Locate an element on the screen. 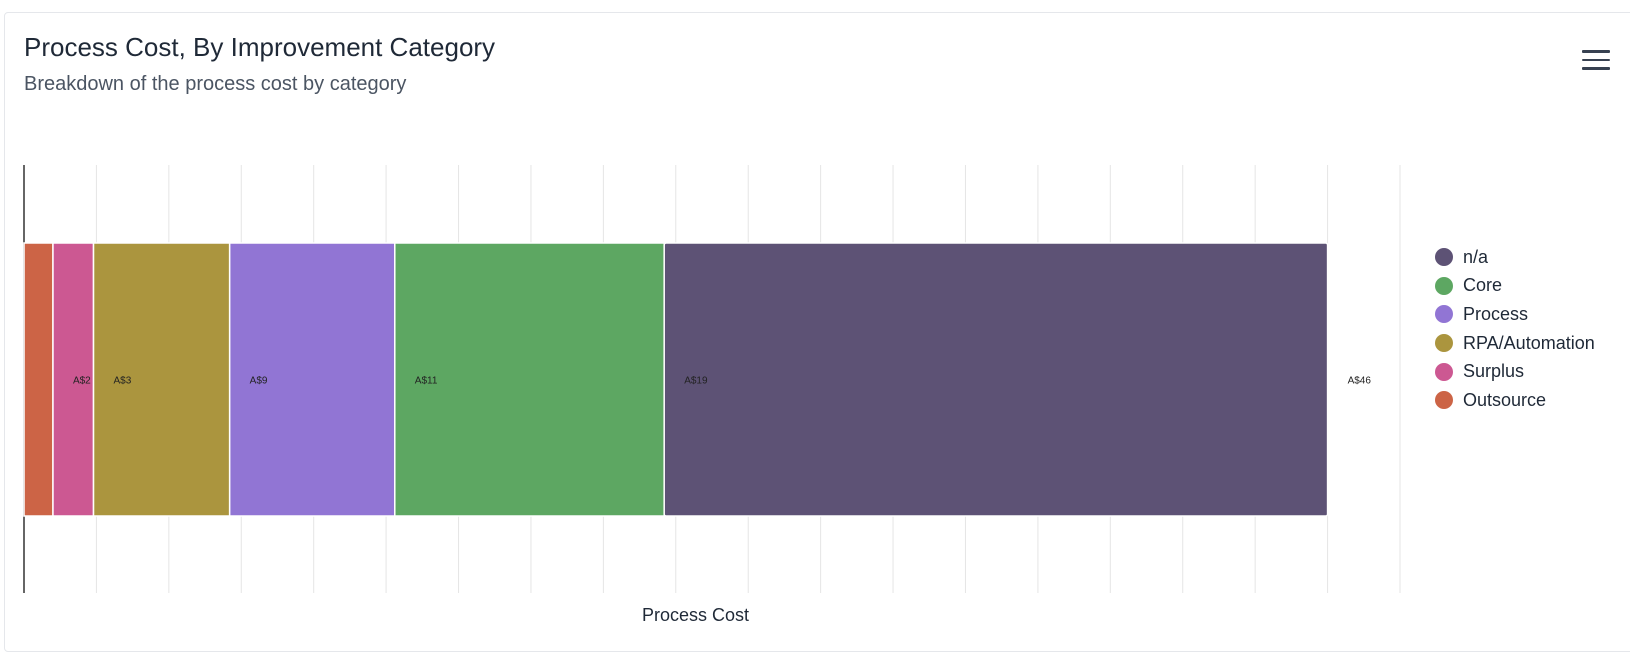 The height and width of the screenshot is (652, 1630). legend-label: Core is located at coordinates (1483, 285).